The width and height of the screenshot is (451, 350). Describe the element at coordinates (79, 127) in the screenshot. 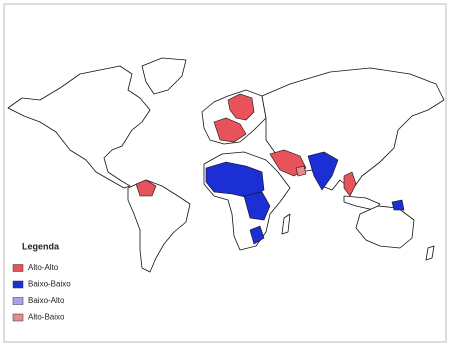

I see `north-america` at that location.